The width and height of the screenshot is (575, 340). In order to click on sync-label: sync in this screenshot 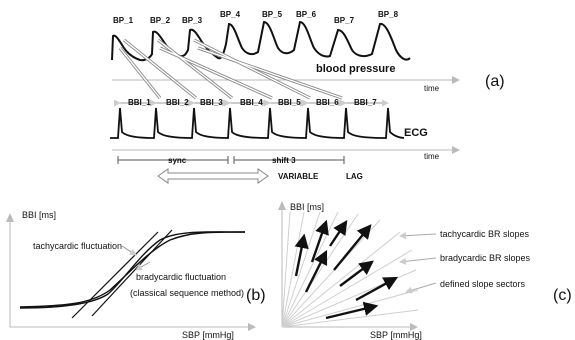, I will do `click(177, 160)`.